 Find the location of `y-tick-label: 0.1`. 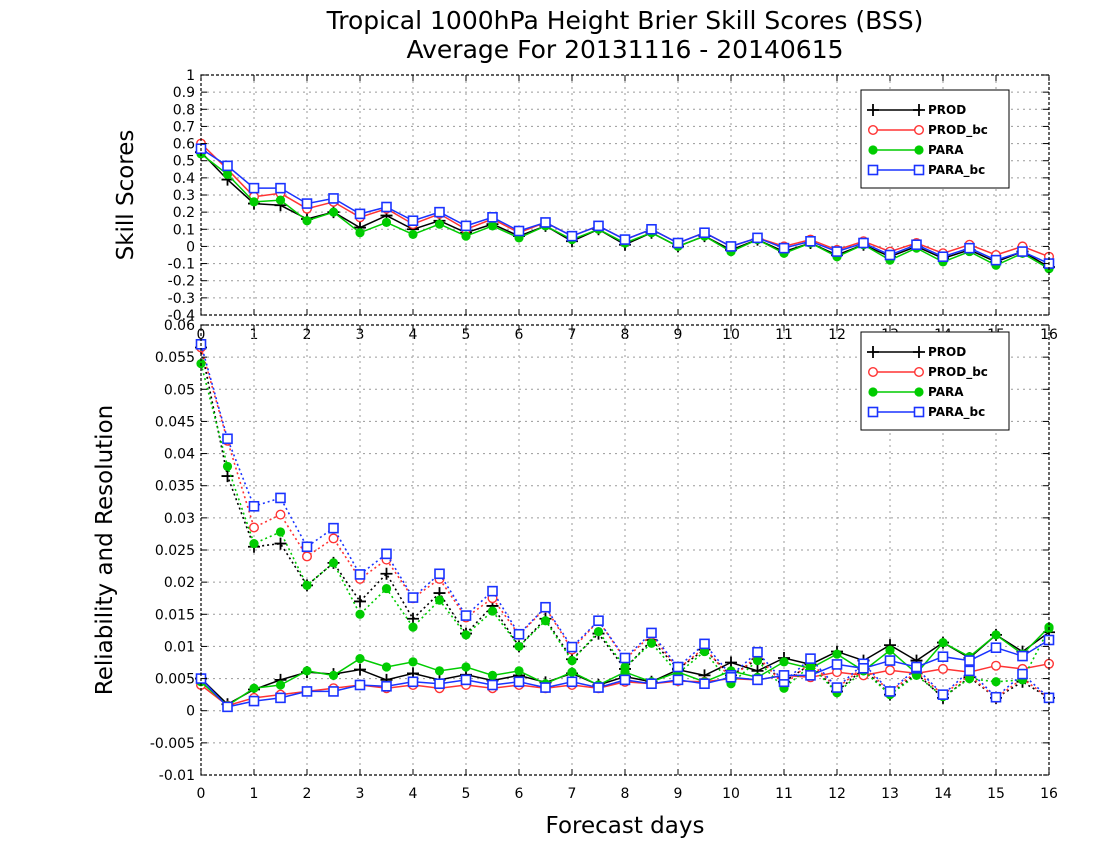

y-tick-label: 0.1 is located at coordinates (184, 230).